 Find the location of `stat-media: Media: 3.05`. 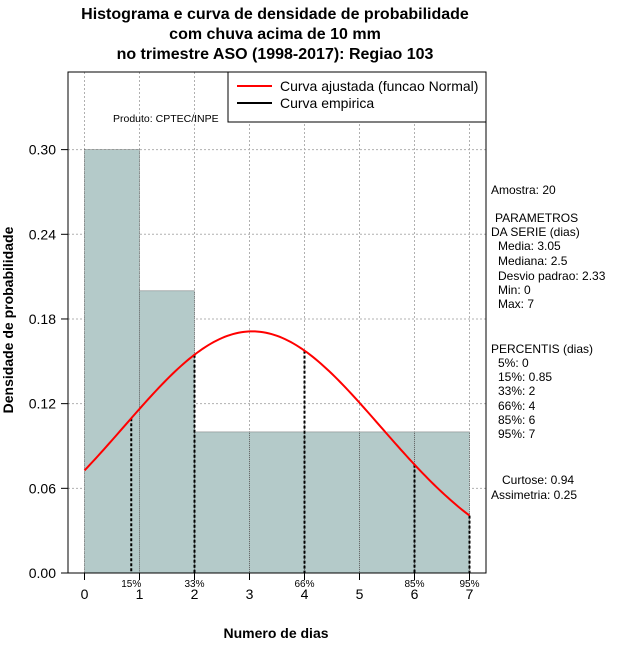

stat-media: Media: 3.05 is located at coordinates (529, 246).